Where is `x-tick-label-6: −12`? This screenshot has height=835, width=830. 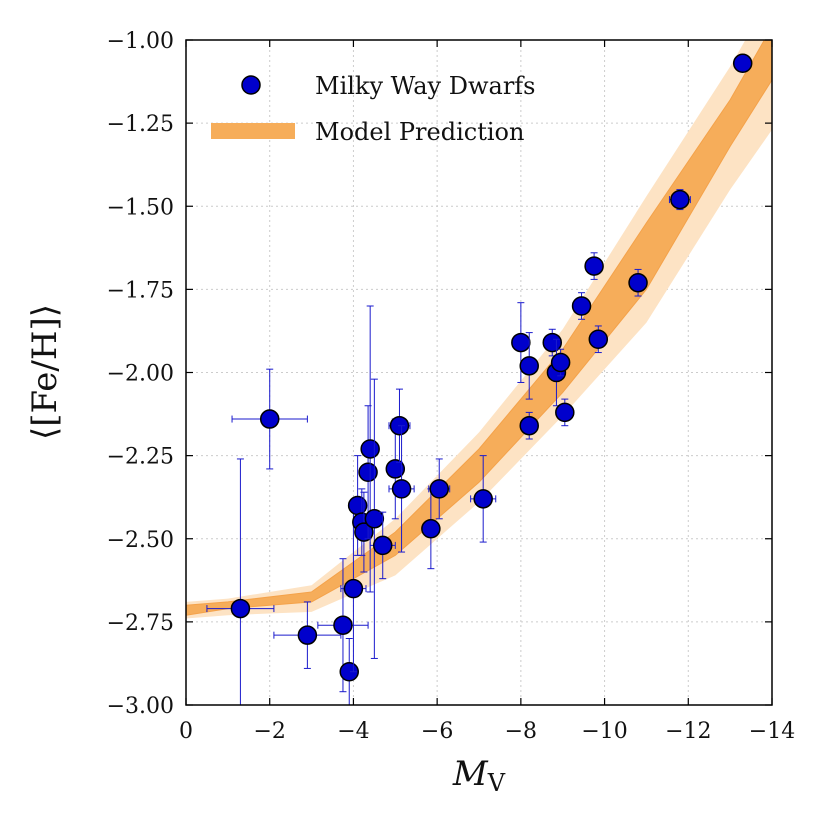
x-tick-label-6: −12 is located at coordinates (688, 731).